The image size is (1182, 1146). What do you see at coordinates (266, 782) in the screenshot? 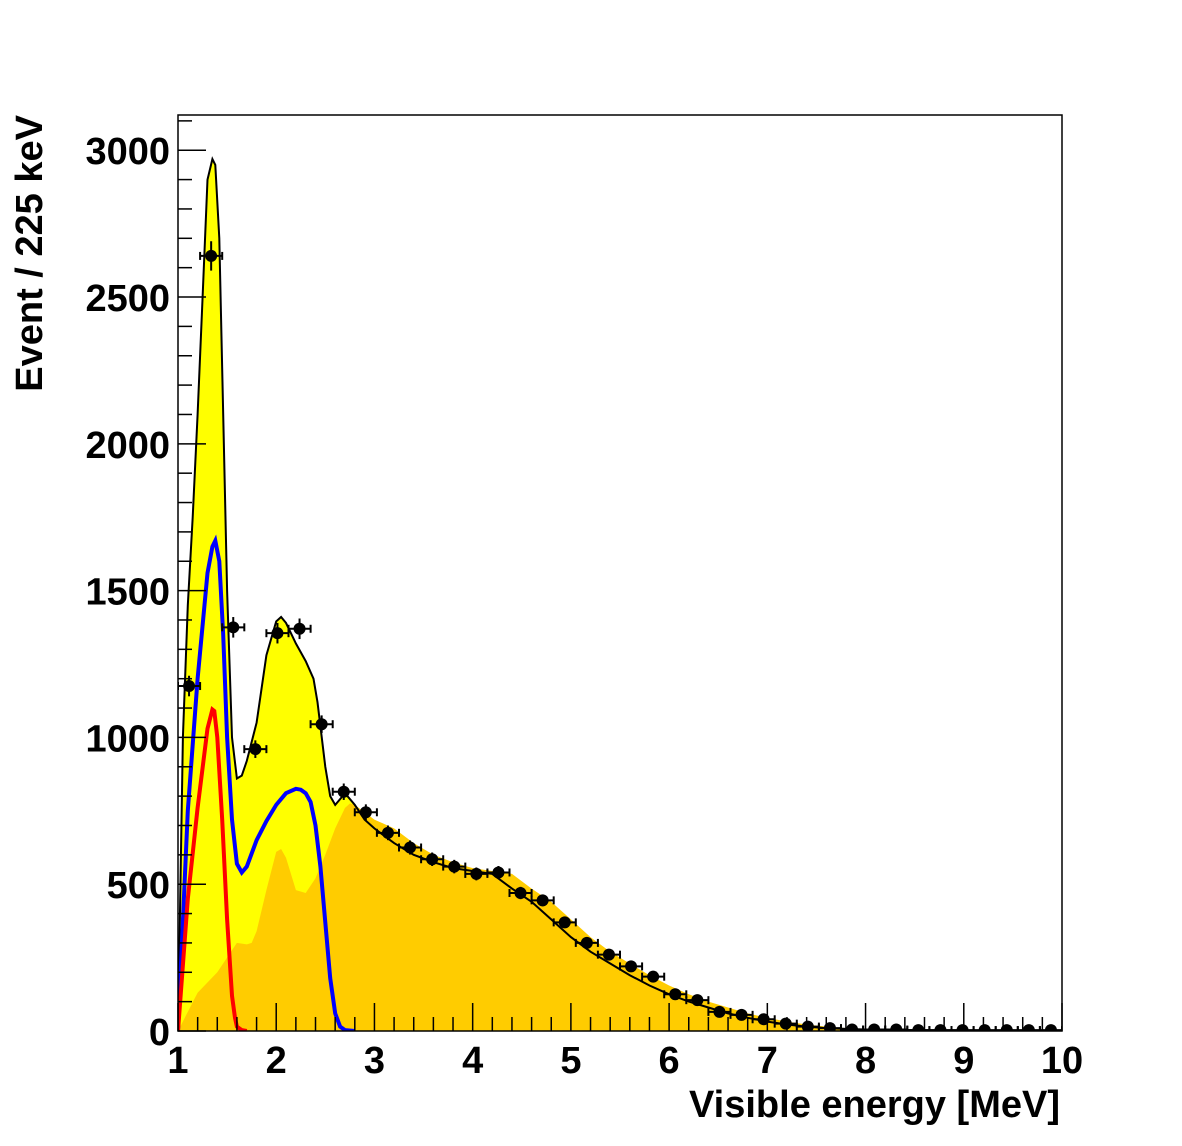
I see `blue-component-curve` at bounding box center [266, 782].